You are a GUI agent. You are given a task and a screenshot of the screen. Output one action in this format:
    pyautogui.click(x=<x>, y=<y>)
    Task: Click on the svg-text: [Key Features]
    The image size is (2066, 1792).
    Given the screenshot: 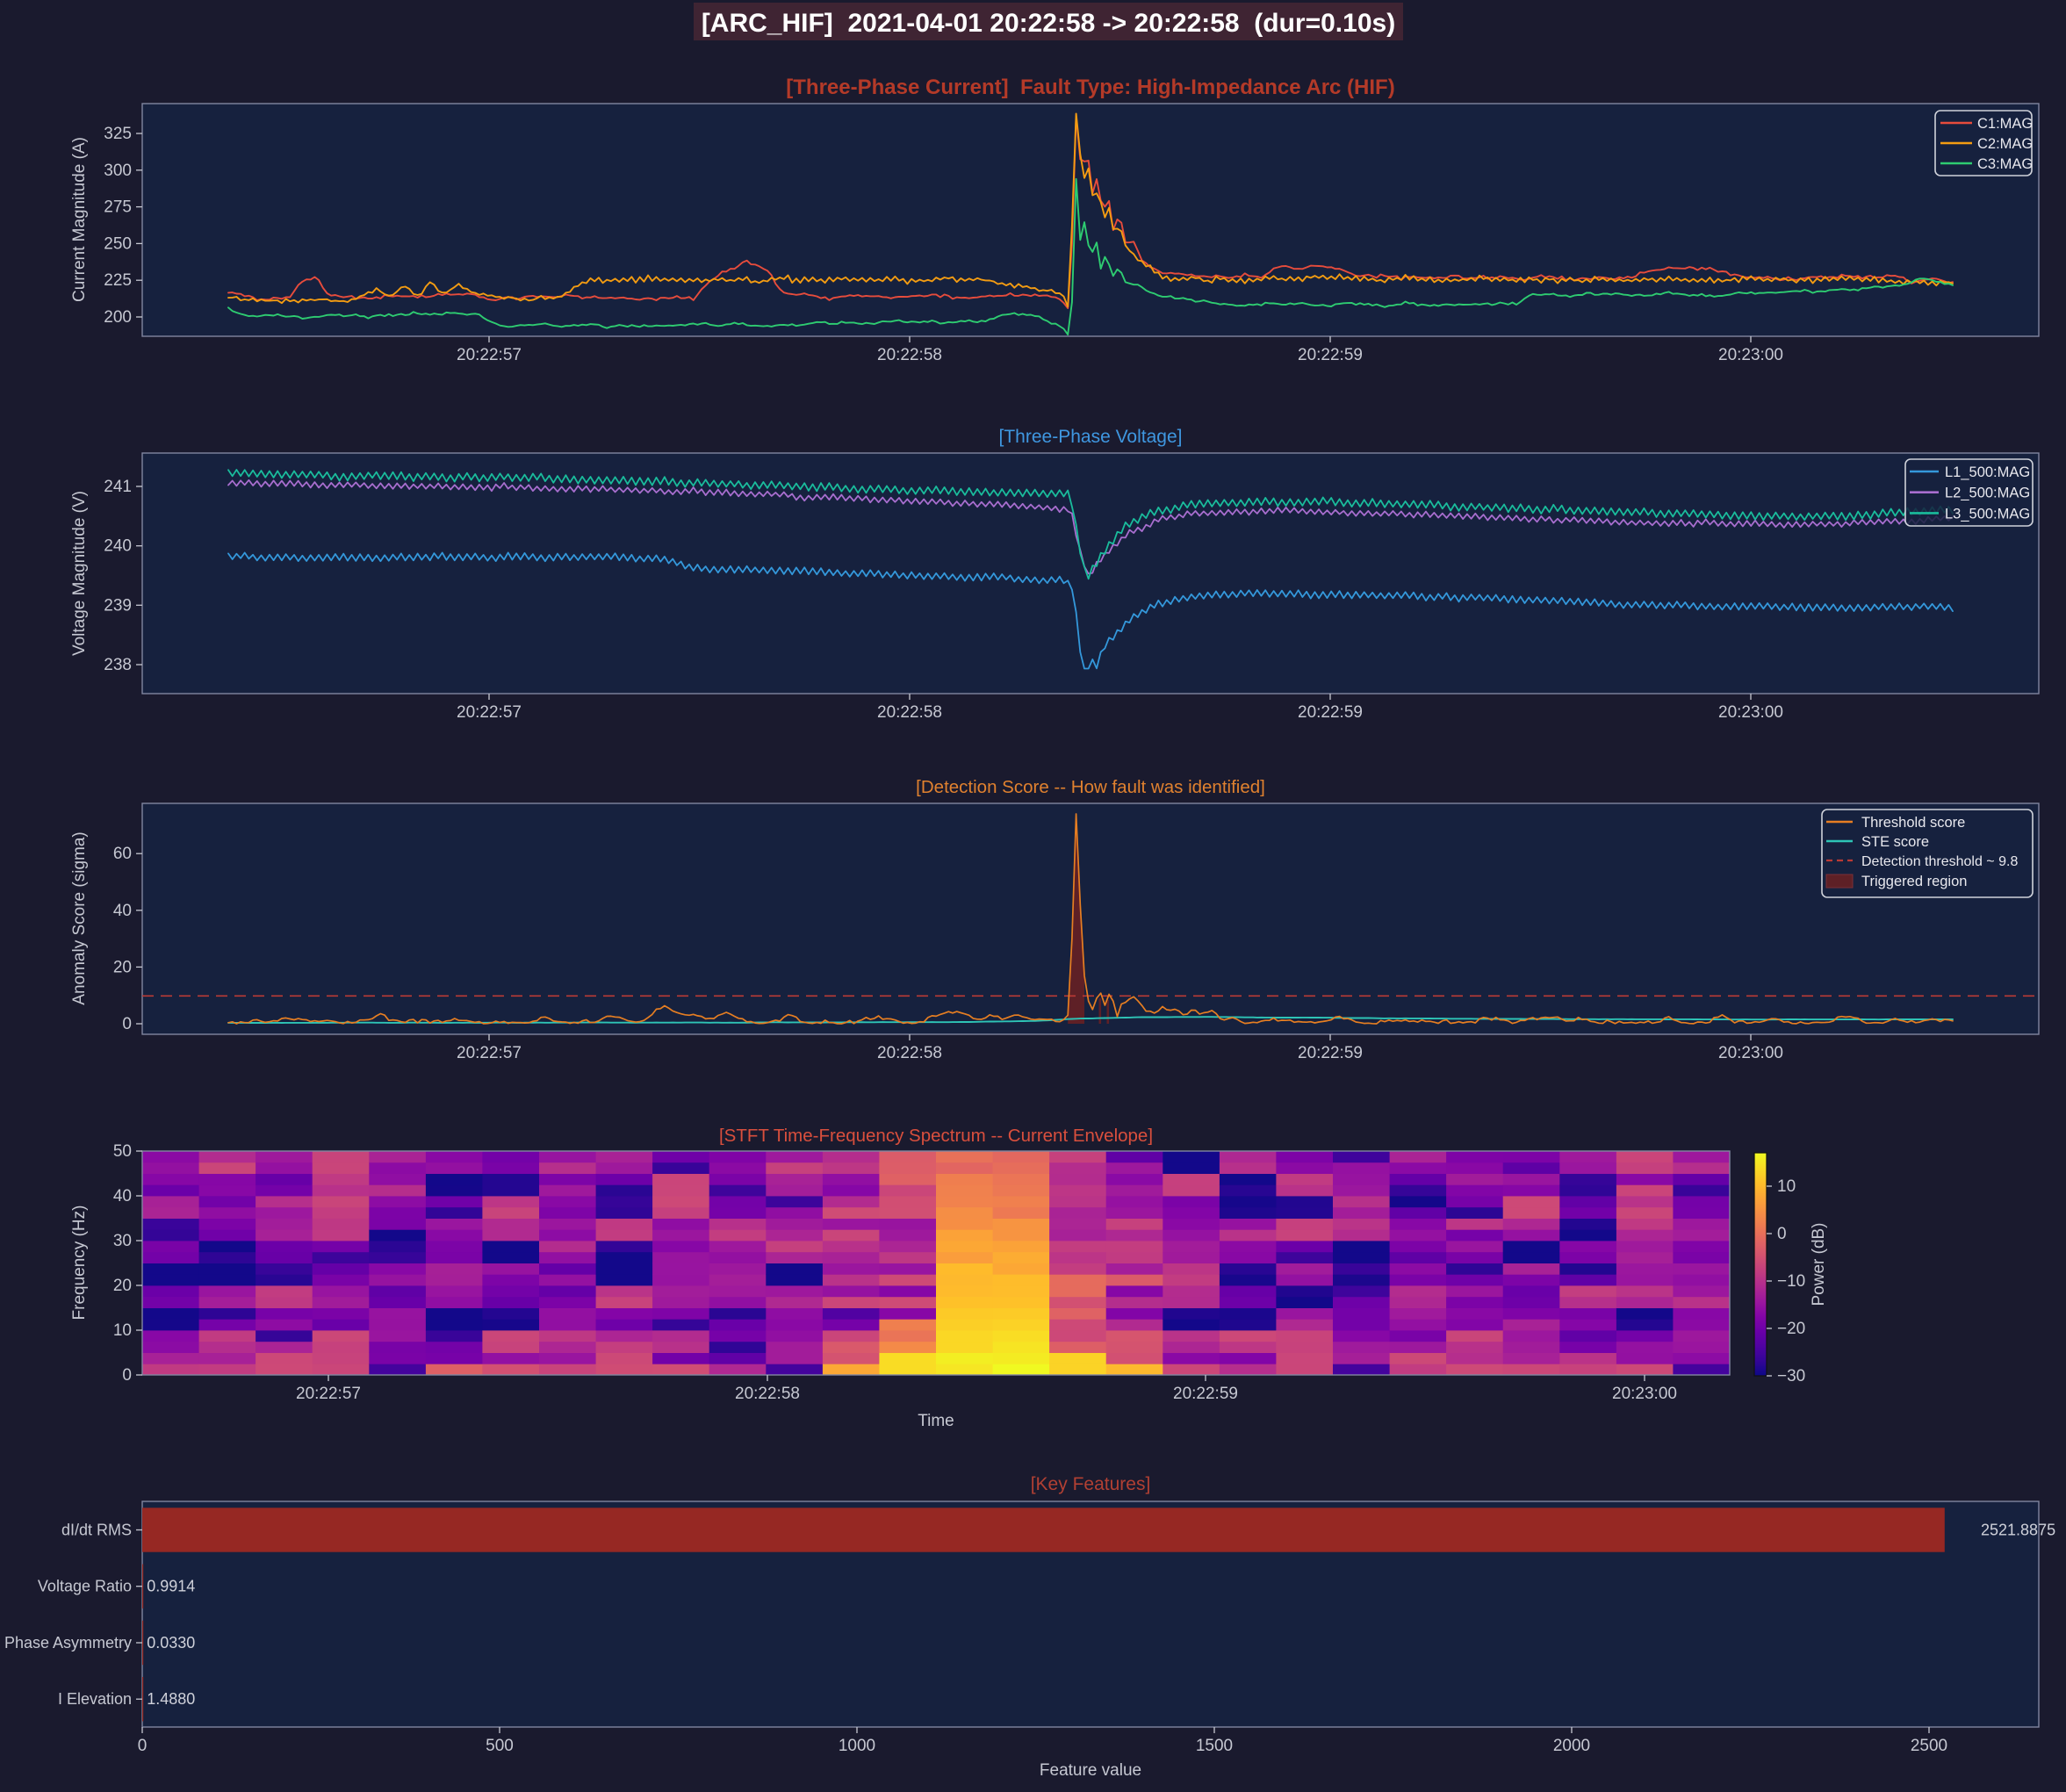 What is the action you would take?
    pyautogui.click(x=1091, y=1484)
    